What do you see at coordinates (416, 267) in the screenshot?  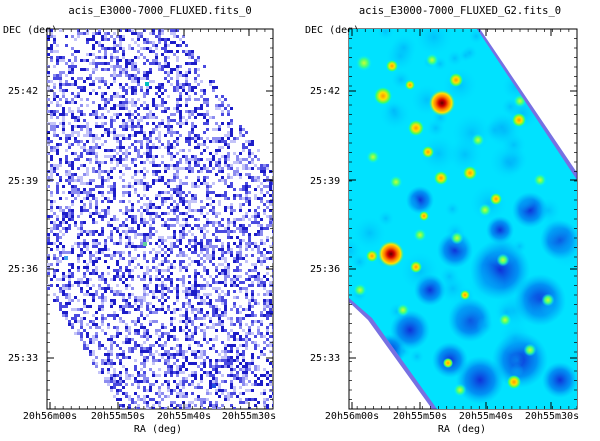 I see `source` at bounding box center [416, 267].